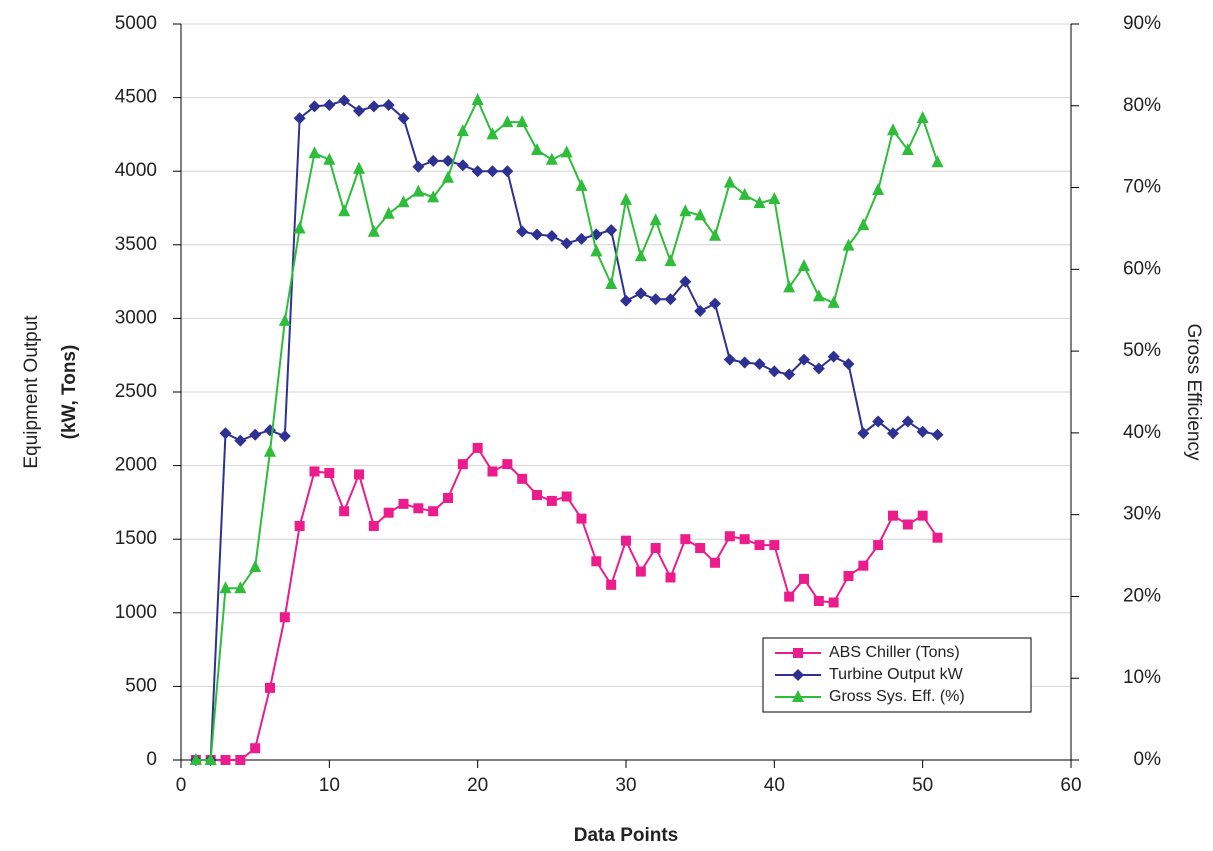 This screenshot has height=851, width=1213. Describe the element at coordinates (69, 392) in the screenshot. I see `y-axis-title: (kW, Tons)` at that location.